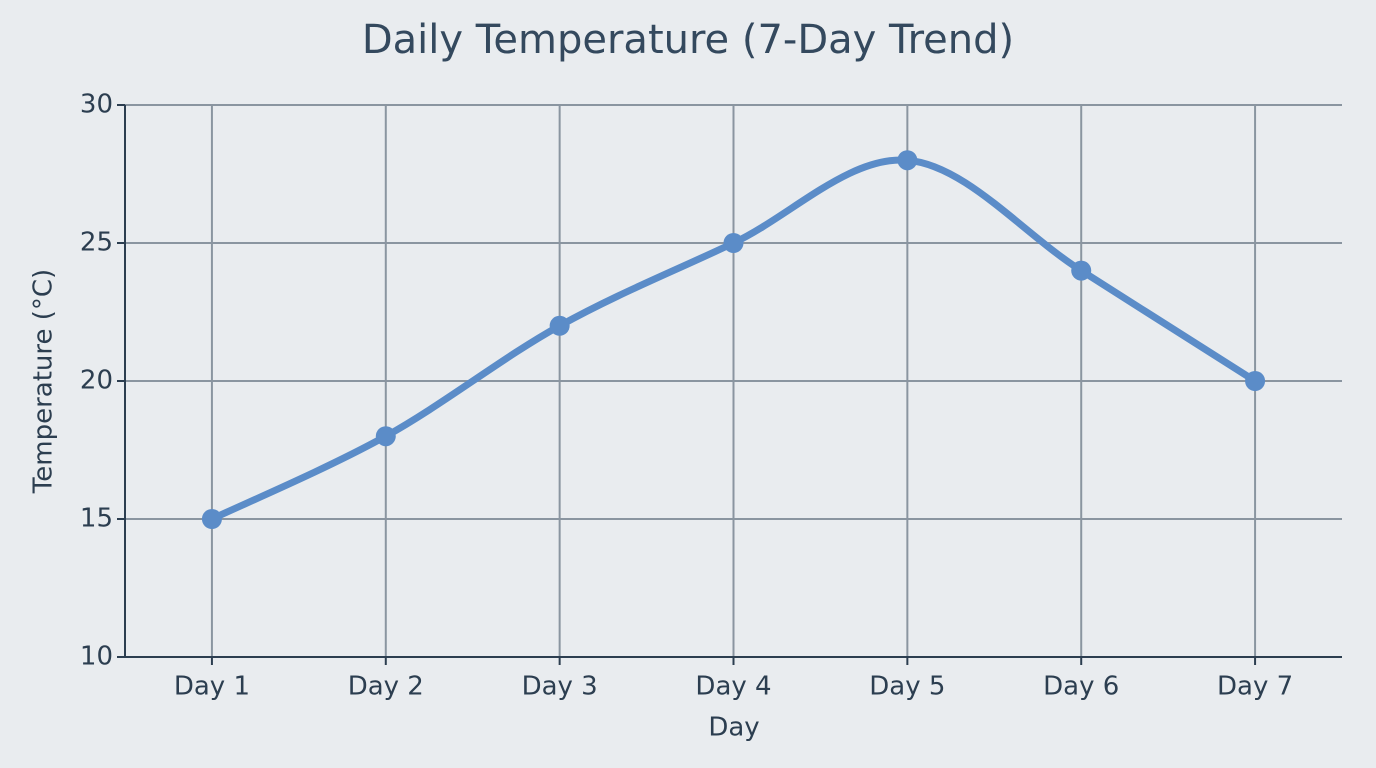 Image resolution: width=1376 pixels, height=768 pixels. What do you see at coordinates (96, 243) in the screenshot?
I see `y-tick-label: 25` at bounding box center [96, 243].